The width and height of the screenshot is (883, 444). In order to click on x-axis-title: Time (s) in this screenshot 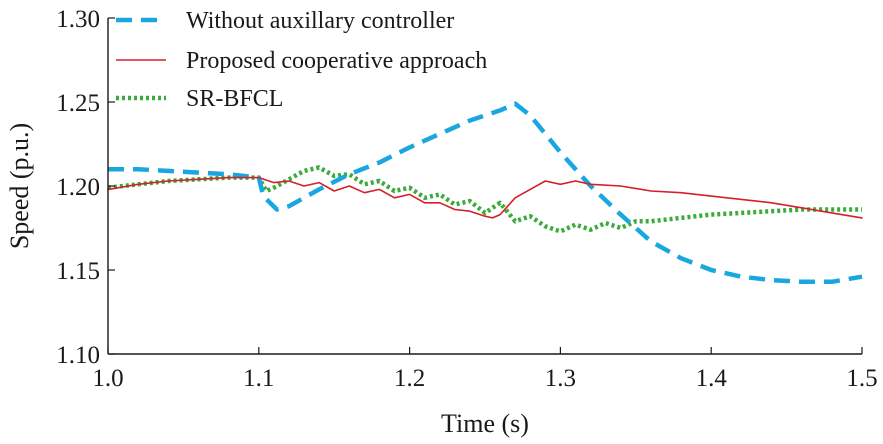, I will do `click(485, 423)`.